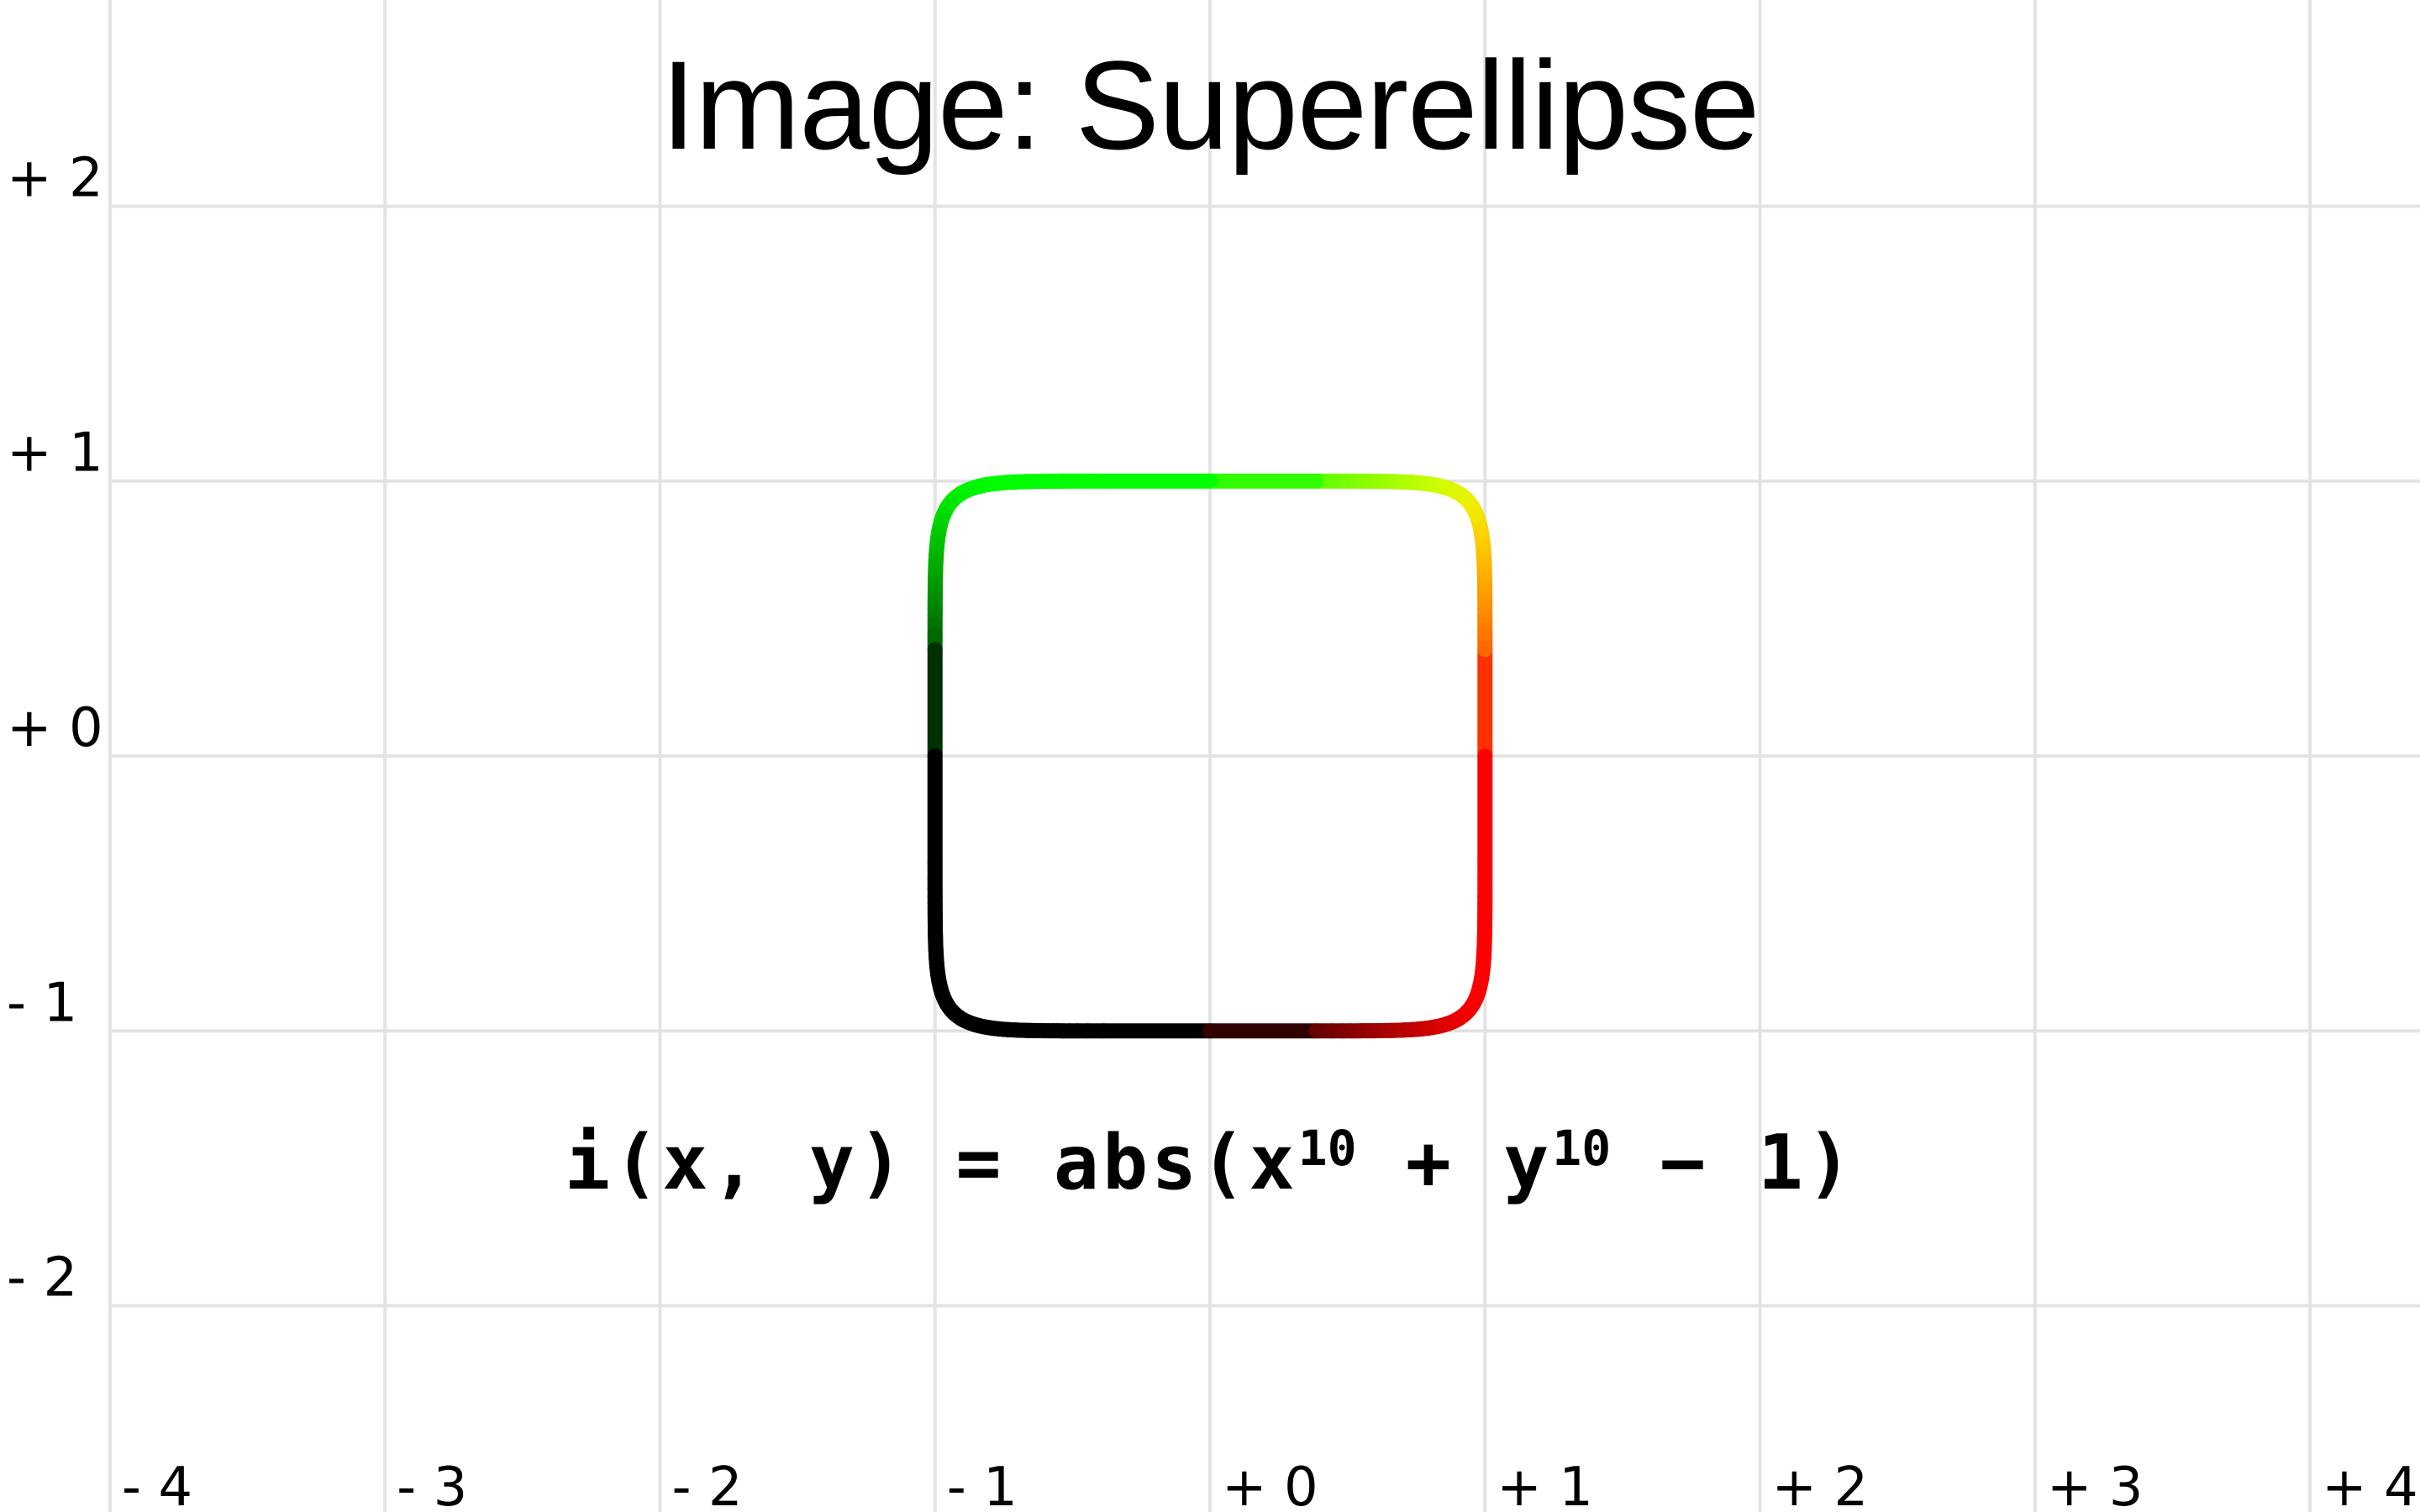 This screenshot has height=1512, width=2420. What do you see at coordinates (55, 178) in the screenshot?
I see `y-tick-label: + 2` at bounding box center [55, 178].